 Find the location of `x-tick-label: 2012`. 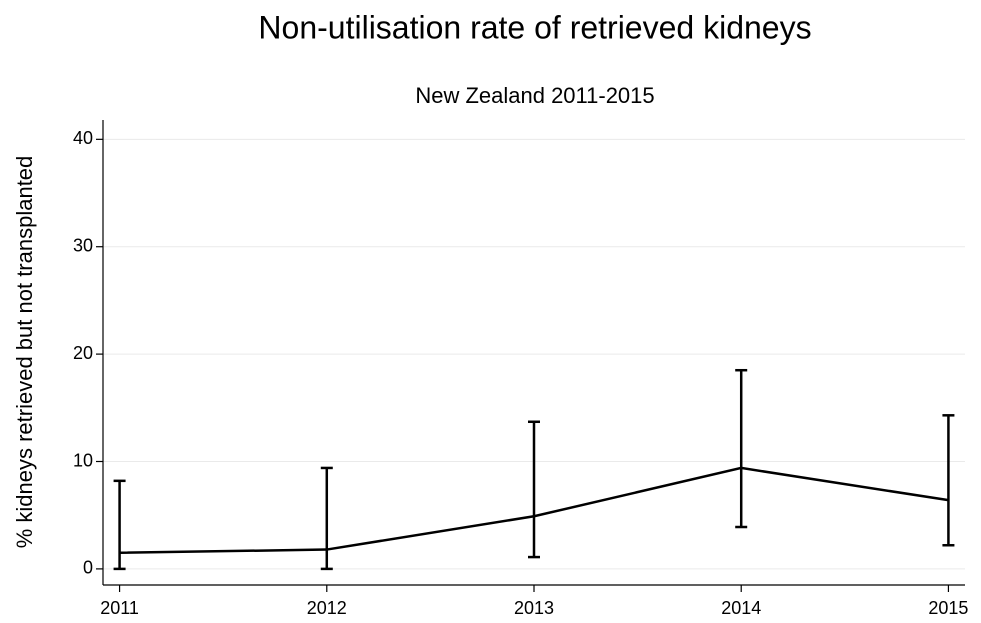

x-tick-label: 2012 is located at coordinates (327, 608).